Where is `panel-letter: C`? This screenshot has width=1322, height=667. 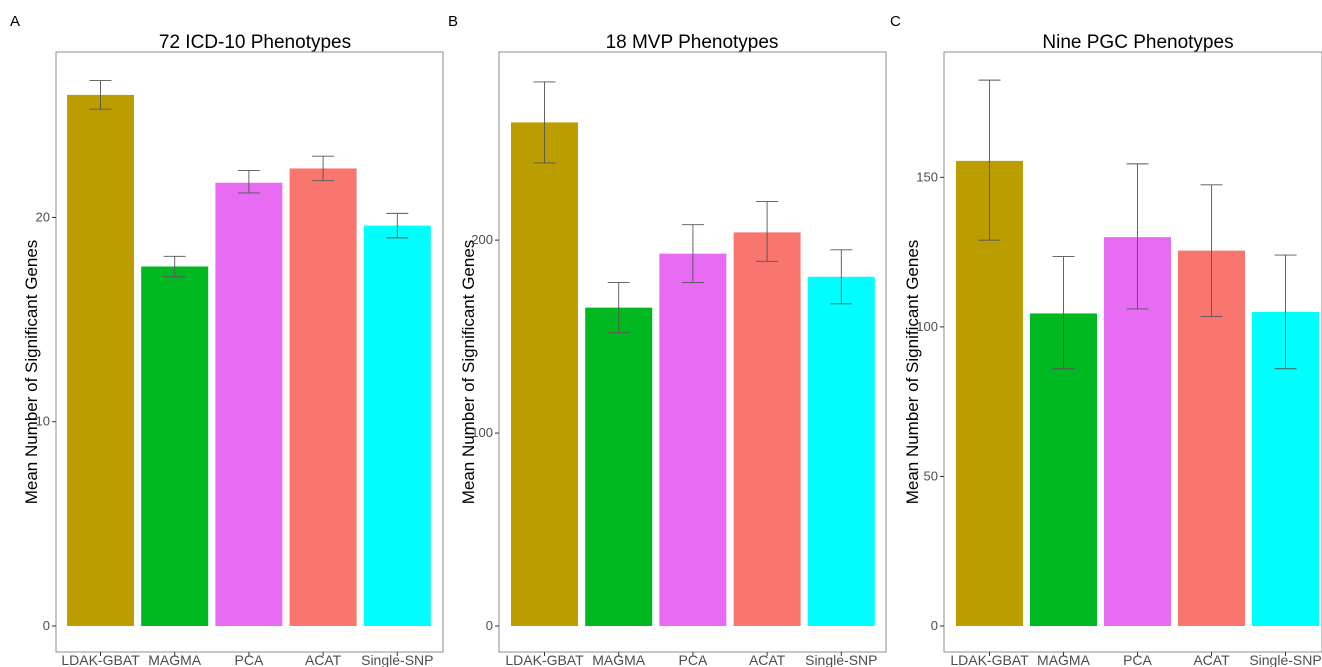
panel-letter: C is located at coordinates (895, 21).